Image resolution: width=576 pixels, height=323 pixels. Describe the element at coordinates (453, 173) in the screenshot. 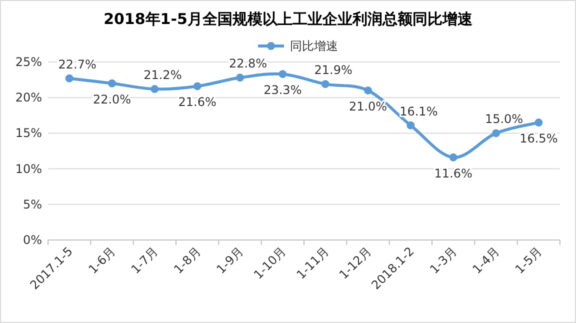

I see `text: 11.6%` at that location.